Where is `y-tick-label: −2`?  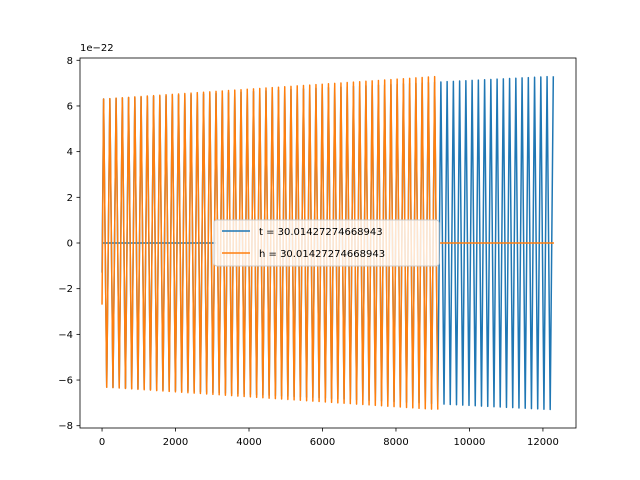 y-tick-label: −2 is located at coordinates (65, 289).